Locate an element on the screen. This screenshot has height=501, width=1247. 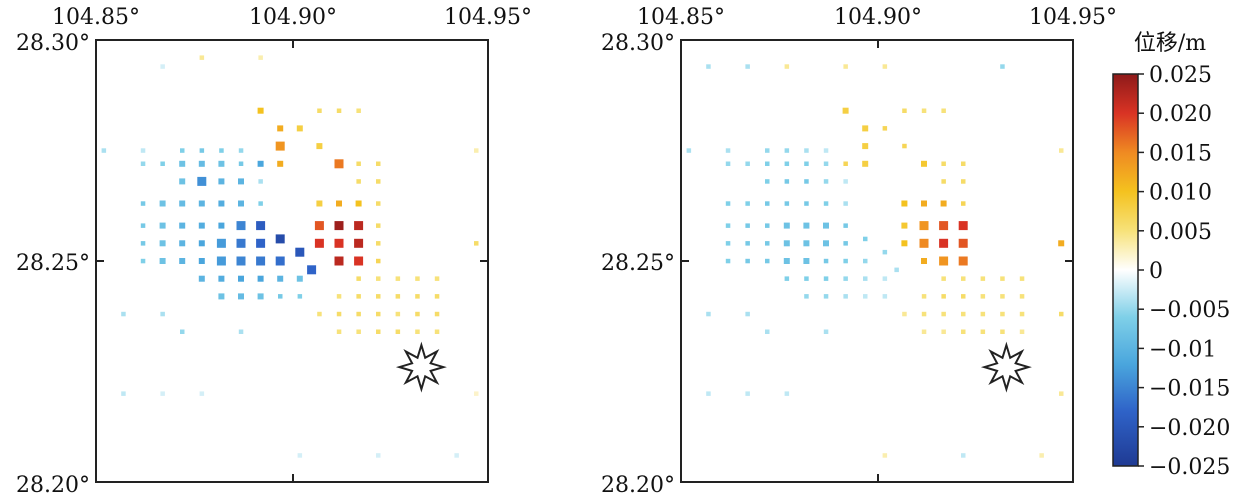
colorbar-tick-label: −0.015 is located at coordinates (1189, 389).